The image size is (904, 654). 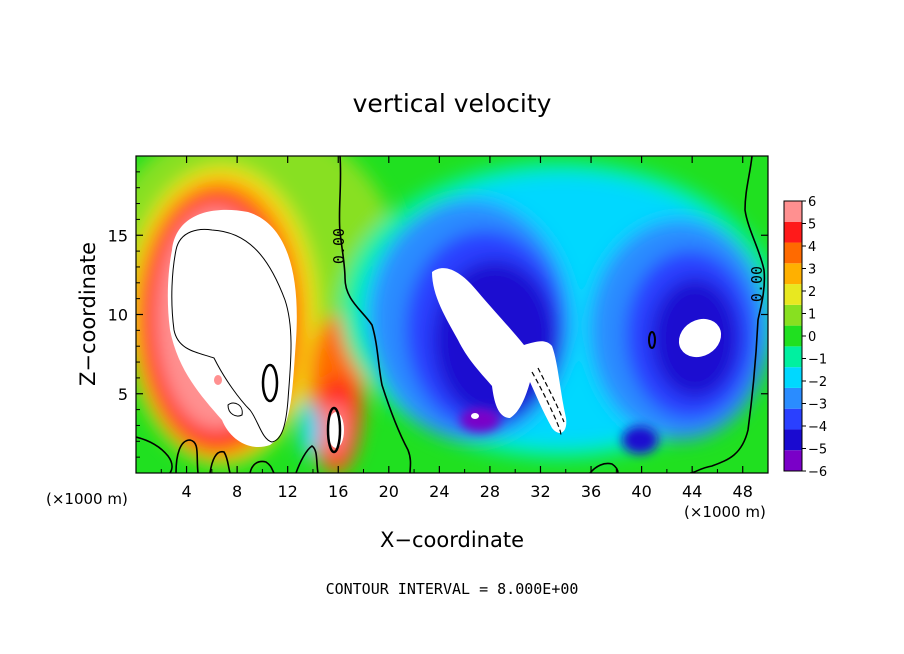 I want to click on contour-label-west: 0.00, so click(x=339, y=246).